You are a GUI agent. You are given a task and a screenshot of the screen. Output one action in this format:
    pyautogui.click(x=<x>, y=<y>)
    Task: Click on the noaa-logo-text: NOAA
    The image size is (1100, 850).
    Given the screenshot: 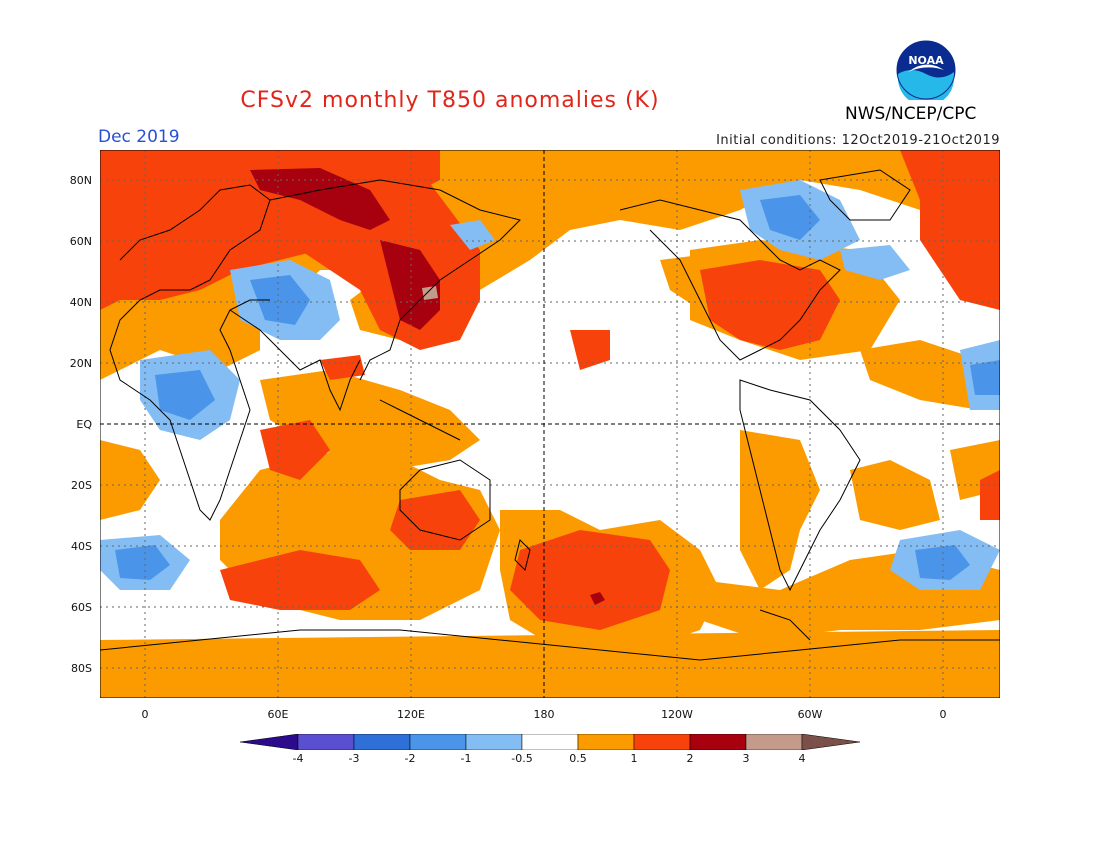 What is the action you would take?
    pyautogui.click(x=926, y=60)
    